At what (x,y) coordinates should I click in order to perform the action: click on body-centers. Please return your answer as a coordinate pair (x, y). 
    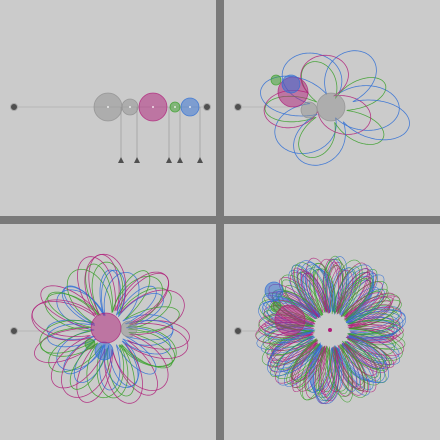
    Looking at the image, I should click on (149, 107).